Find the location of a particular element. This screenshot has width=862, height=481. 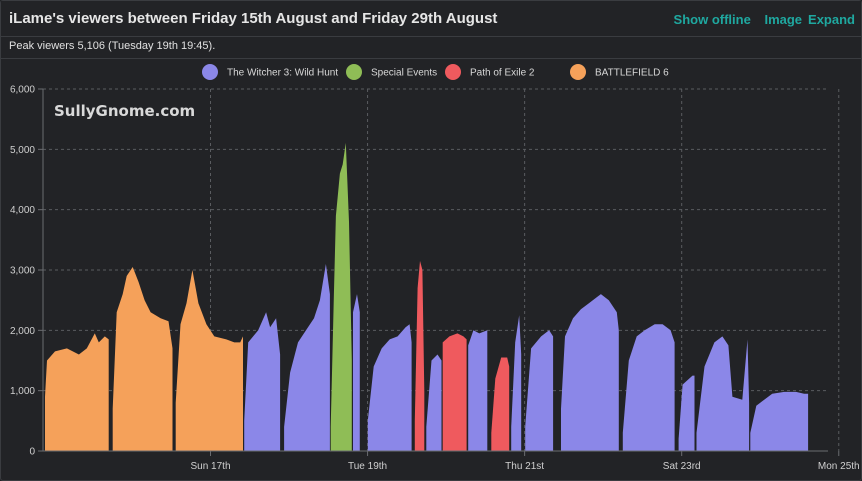

y-tick-label: 5,000 is located at coordinates (22, 150).